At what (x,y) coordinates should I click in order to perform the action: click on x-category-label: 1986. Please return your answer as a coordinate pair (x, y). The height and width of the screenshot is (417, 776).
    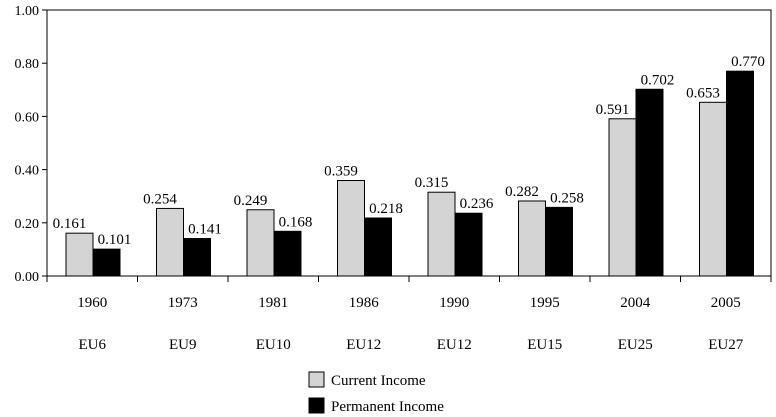
    Looking at the image, I should click on (364, 303).